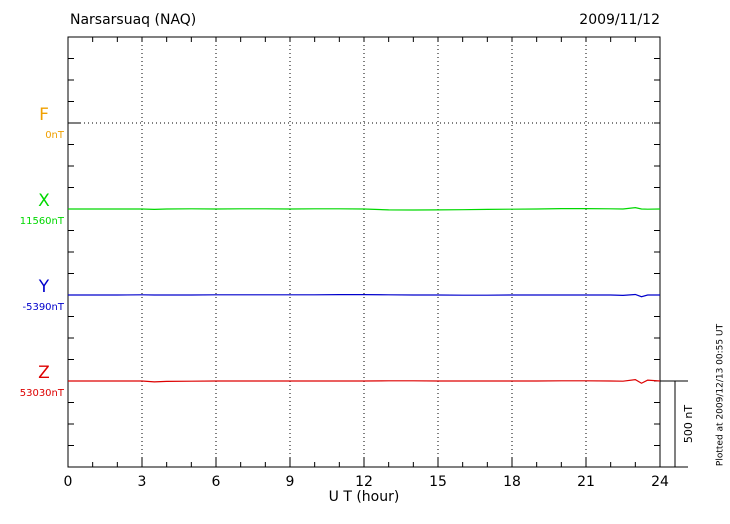 The height and width of the screenshot is (524, 730). Describe the element at coordinates (660, 482) in the screenshot. I see `x-tick-label: 24` at that location.